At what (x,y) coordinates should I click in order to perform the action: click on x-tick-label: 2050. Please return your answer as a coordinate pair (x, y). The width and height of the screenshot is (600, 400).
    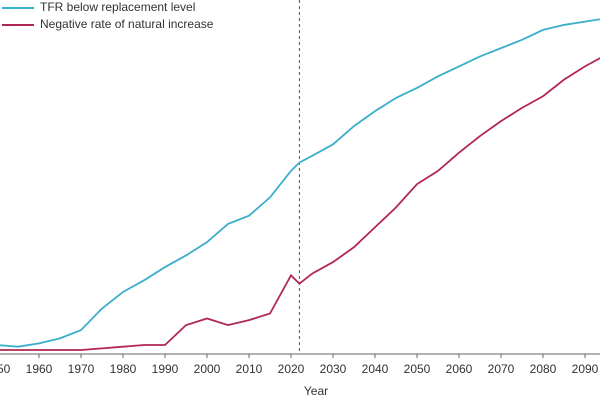
    Looking at the image, I should click on (417, 369).